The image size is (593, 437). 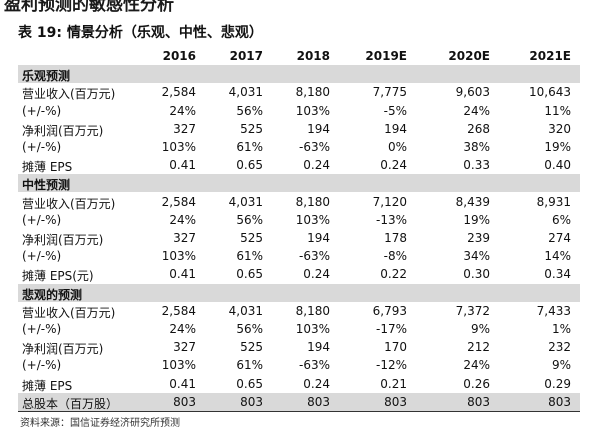 I want to click on cell: 320, so click(x=559, y=128).